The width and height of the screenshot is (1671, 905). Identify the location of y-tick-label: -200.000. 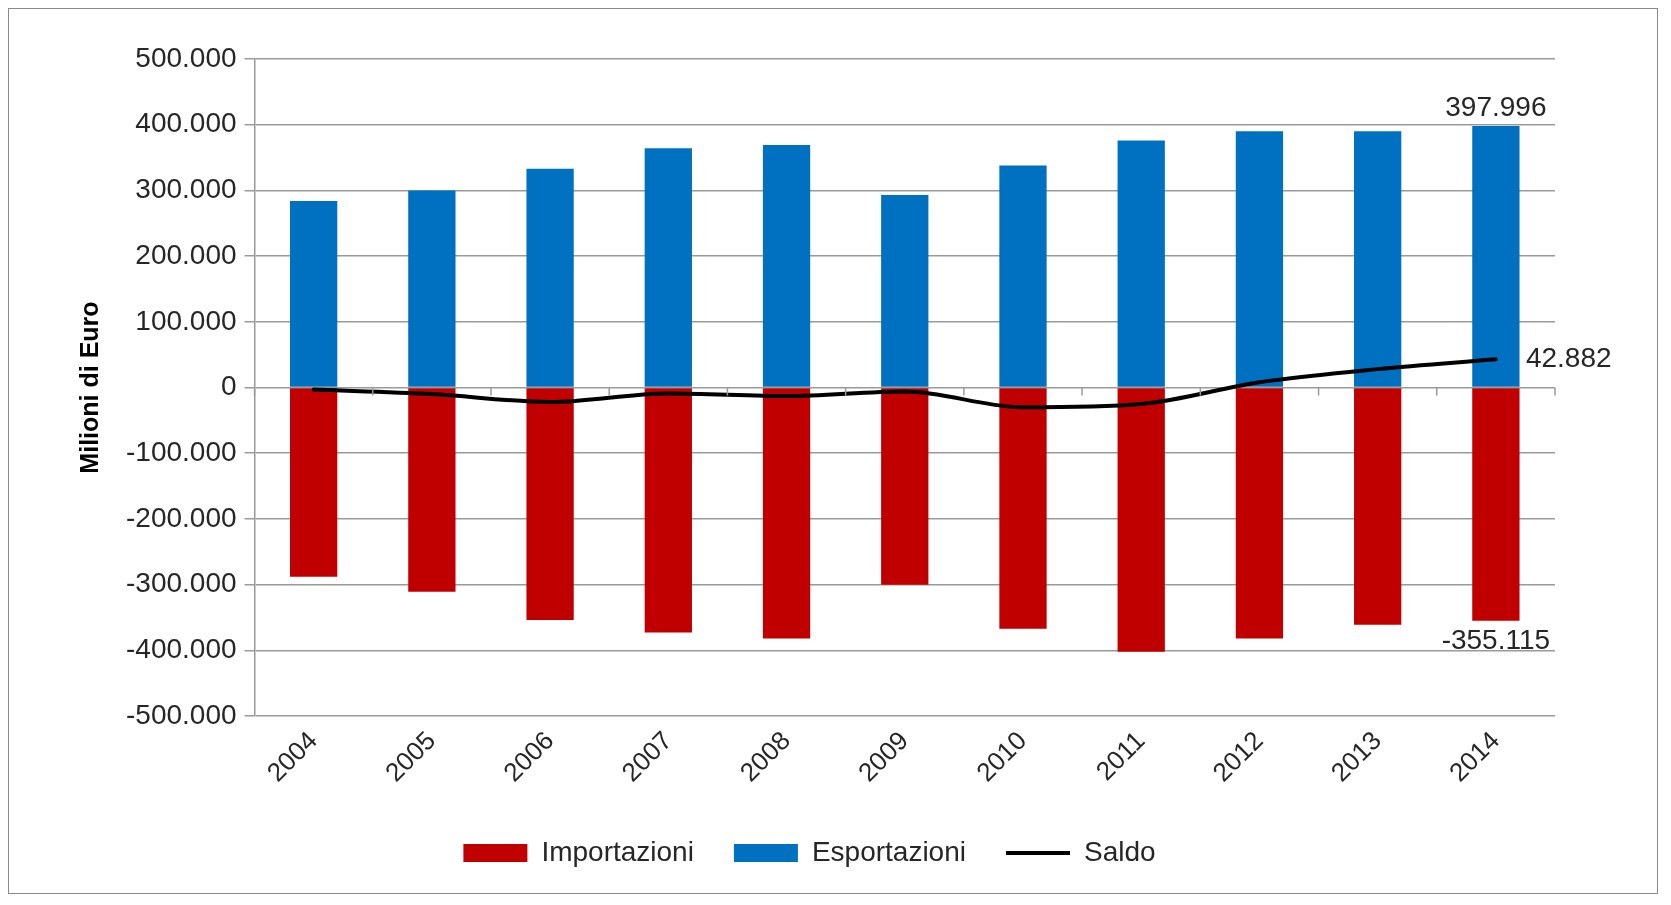
(181, 517).